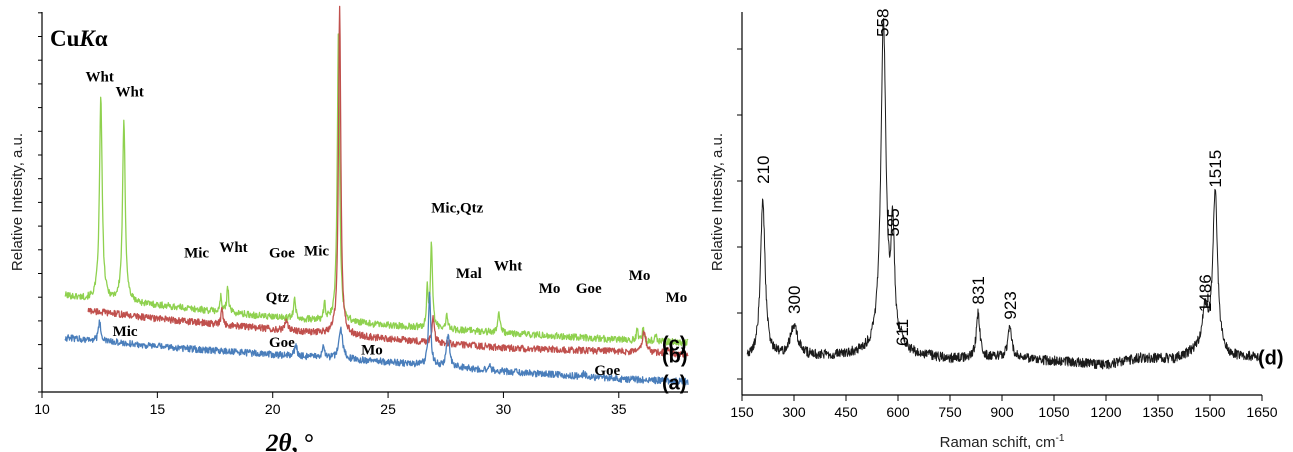 The image size is (1293, 452). I want to click on xrd-title-part-3: α, so click(101, 38).